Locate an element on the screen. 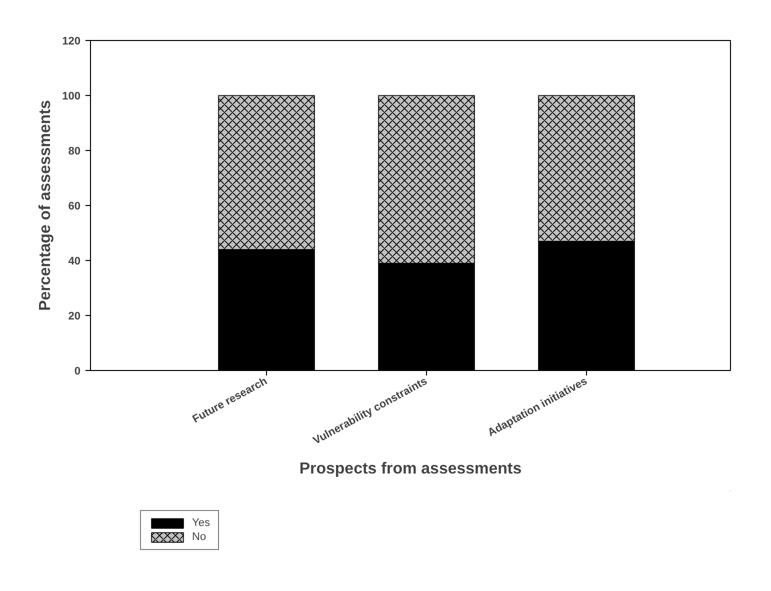  y-tick-label: 120 is located at coordinates (71, 42).